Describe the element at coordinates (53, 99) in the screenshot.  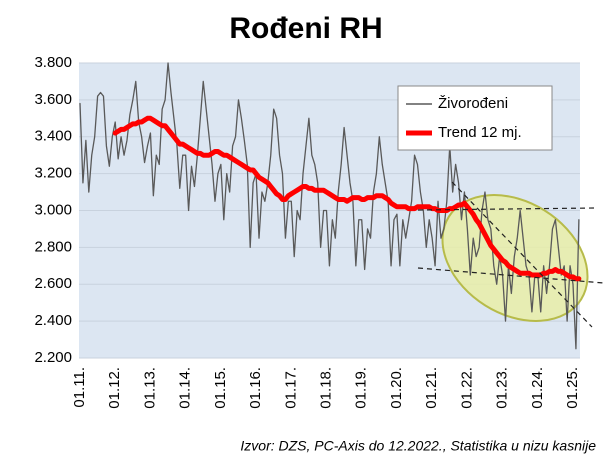
I see `y-tick-label: 3.600` at that location.